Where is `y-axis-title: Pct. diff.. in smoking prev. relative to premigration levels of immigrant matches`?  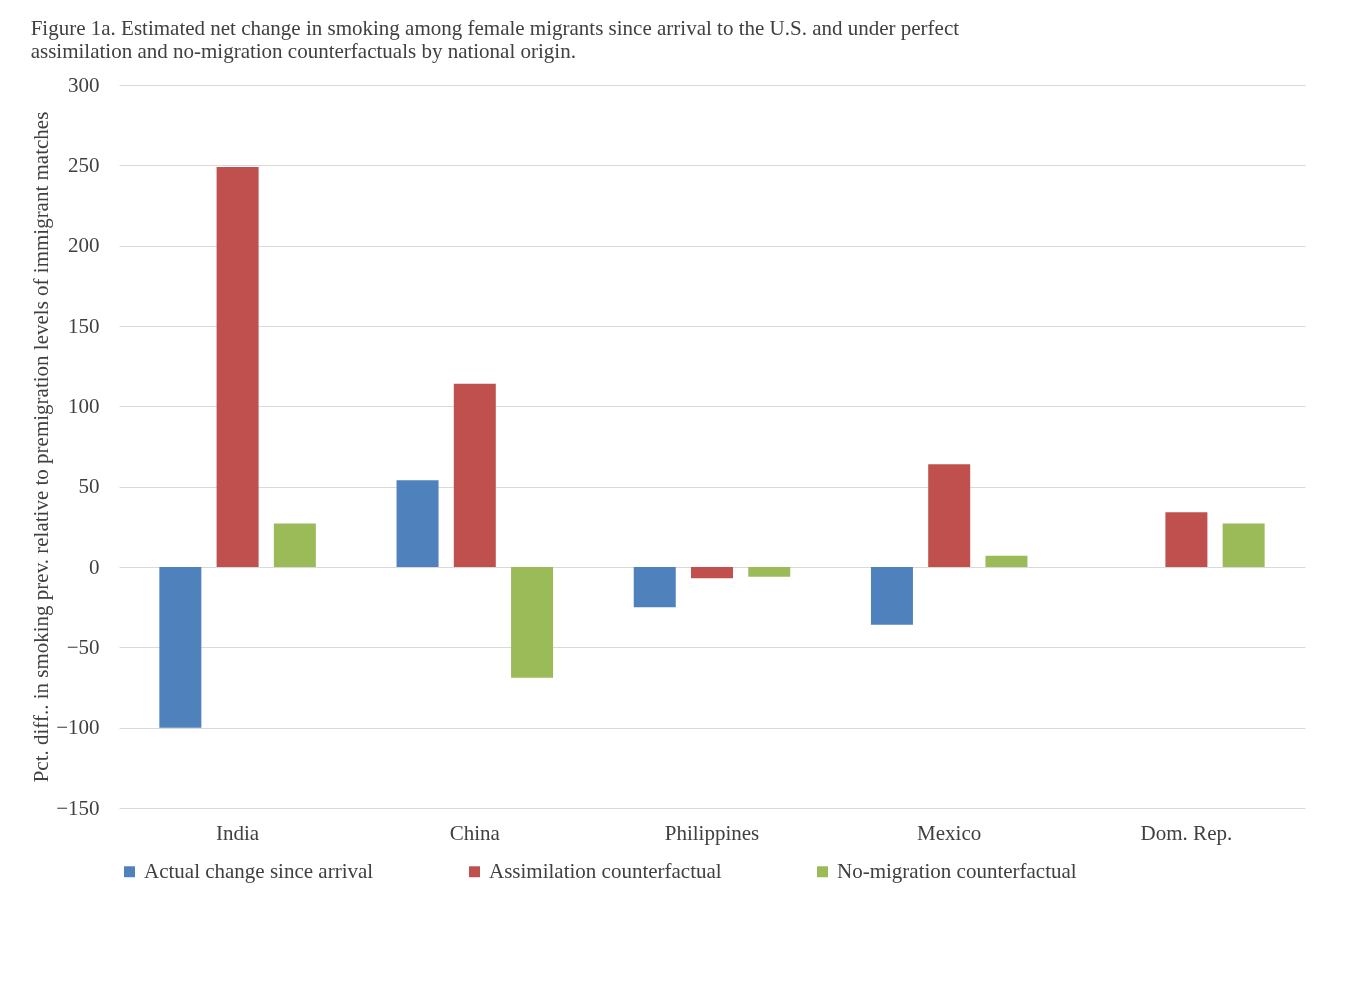
y-axis-title: Pct. diff.. in smoking prev. relative to premigration levels of immigrant matches is located at coordinates (41, 447).